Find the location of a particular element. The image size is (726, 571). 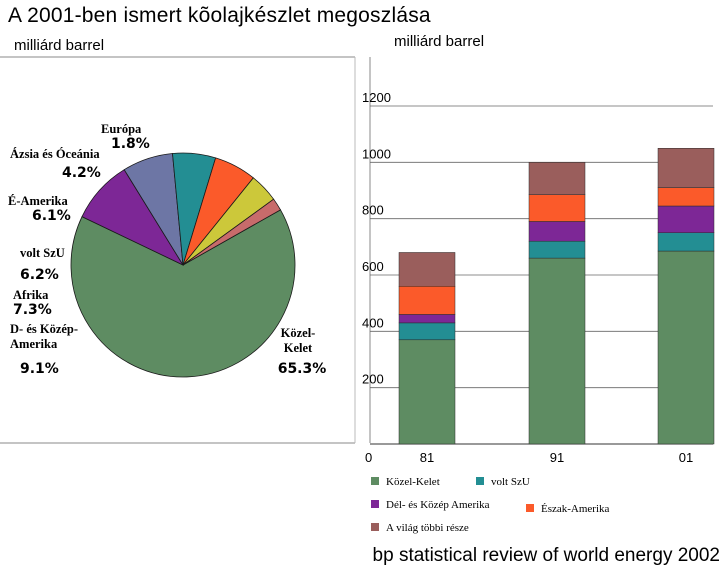

y-tick-label: 600 is located at coordinates (373, 266).